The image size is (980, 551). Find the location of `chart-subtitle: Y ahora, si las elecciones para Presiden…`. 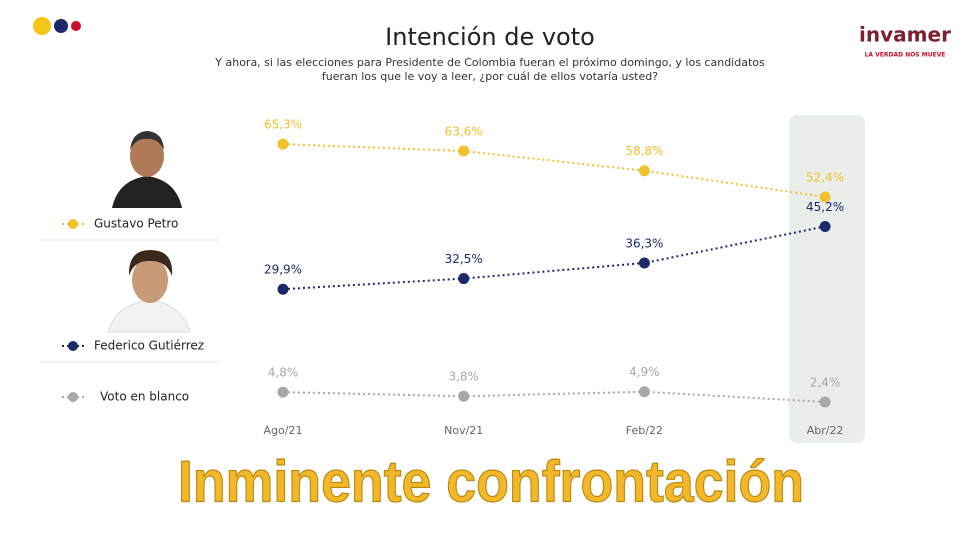

chart-subtitle: Y ahora, si las elecciones para Presiden… is located at coordinates (490, 69).